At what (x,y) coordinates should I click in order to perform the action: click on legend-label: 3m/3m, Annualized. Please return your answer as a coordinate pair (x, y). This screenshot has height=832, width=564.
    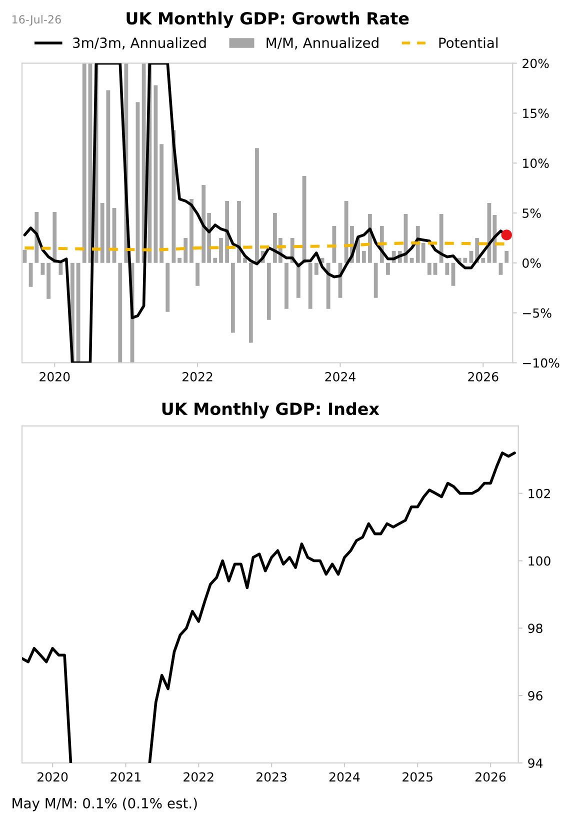
    Looking at the image, I should click on (139, 43).